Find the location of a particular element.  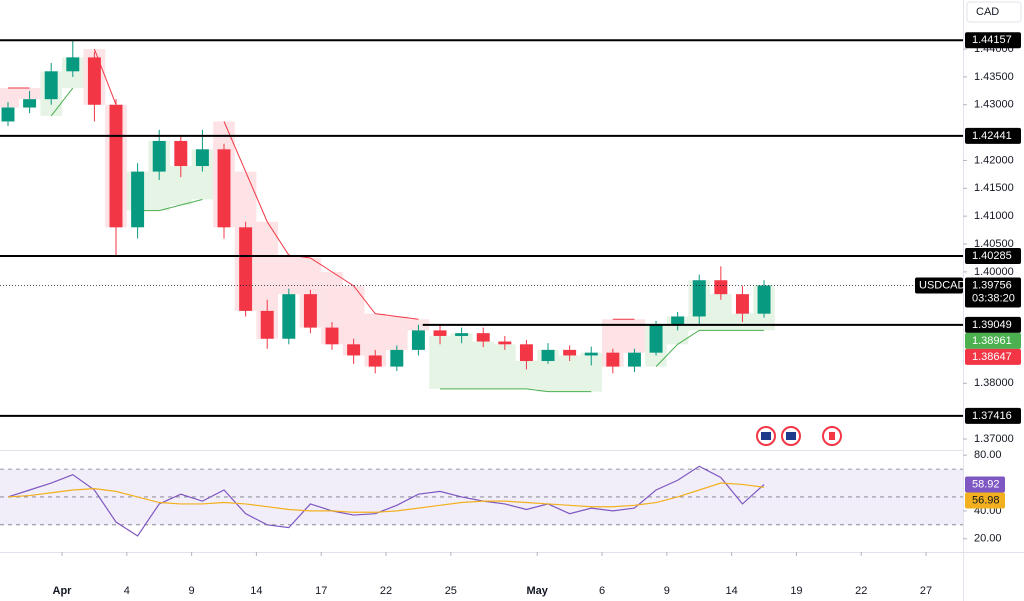

price-badge is located at coordinates (993, 292).